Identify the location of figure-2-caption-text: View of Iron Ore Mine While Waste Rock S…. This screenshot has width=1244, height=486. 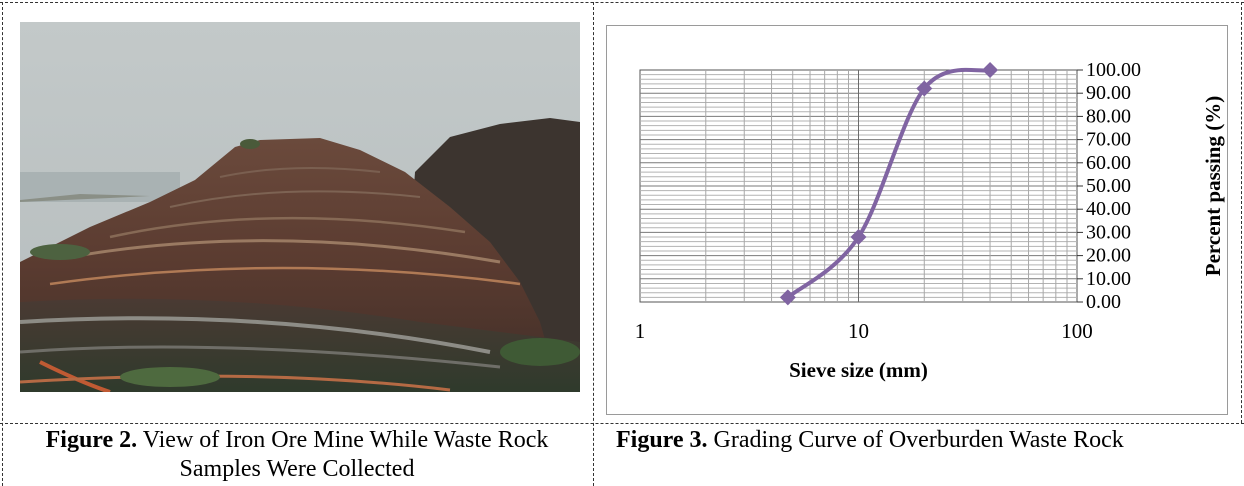
(342, 454).